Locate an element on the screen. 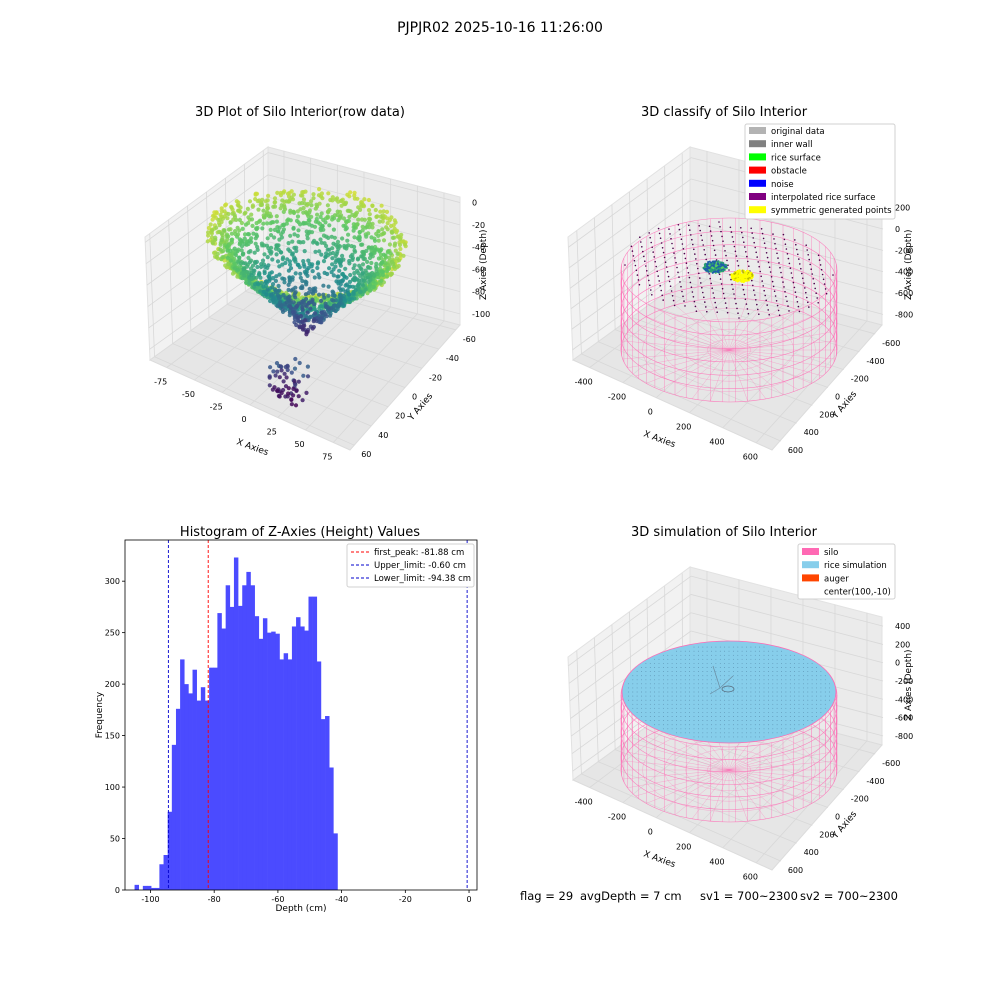  status-avg-depth: avgDepth = 7 cm is located at coordinates (631, 896).